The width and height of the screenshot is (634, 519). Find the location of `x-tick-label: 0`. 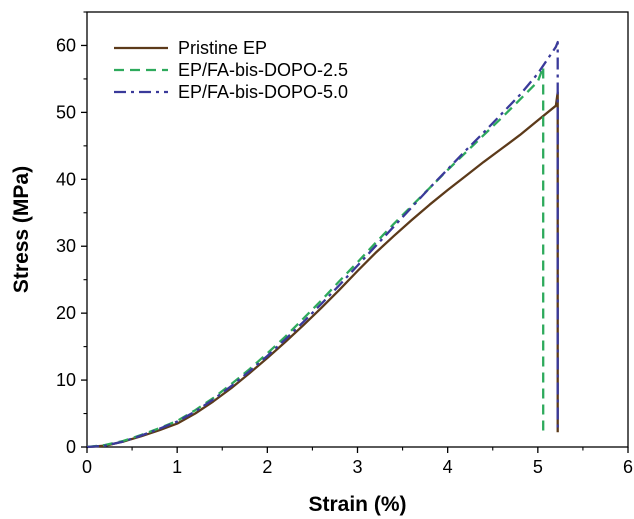

x-tick-label: 0 is located at coordinates (87, 467).